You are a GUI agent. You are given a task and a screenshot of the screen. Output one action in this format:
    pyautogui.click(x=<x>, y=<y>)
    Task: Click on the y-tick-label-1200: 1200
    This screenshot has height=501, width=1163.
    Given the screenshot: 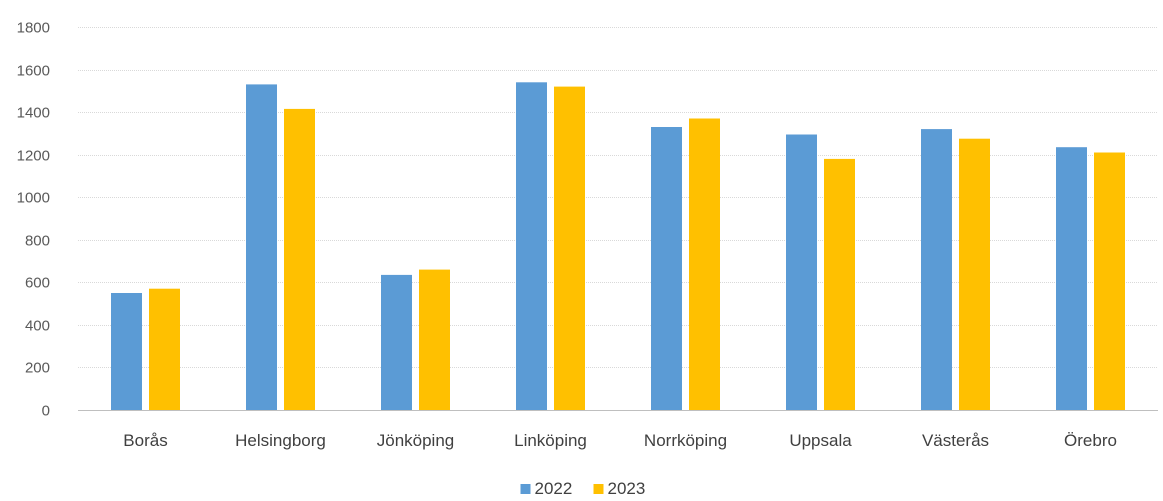 What is the action you would take?
    pyautogui.click(x=33, y=156)
    